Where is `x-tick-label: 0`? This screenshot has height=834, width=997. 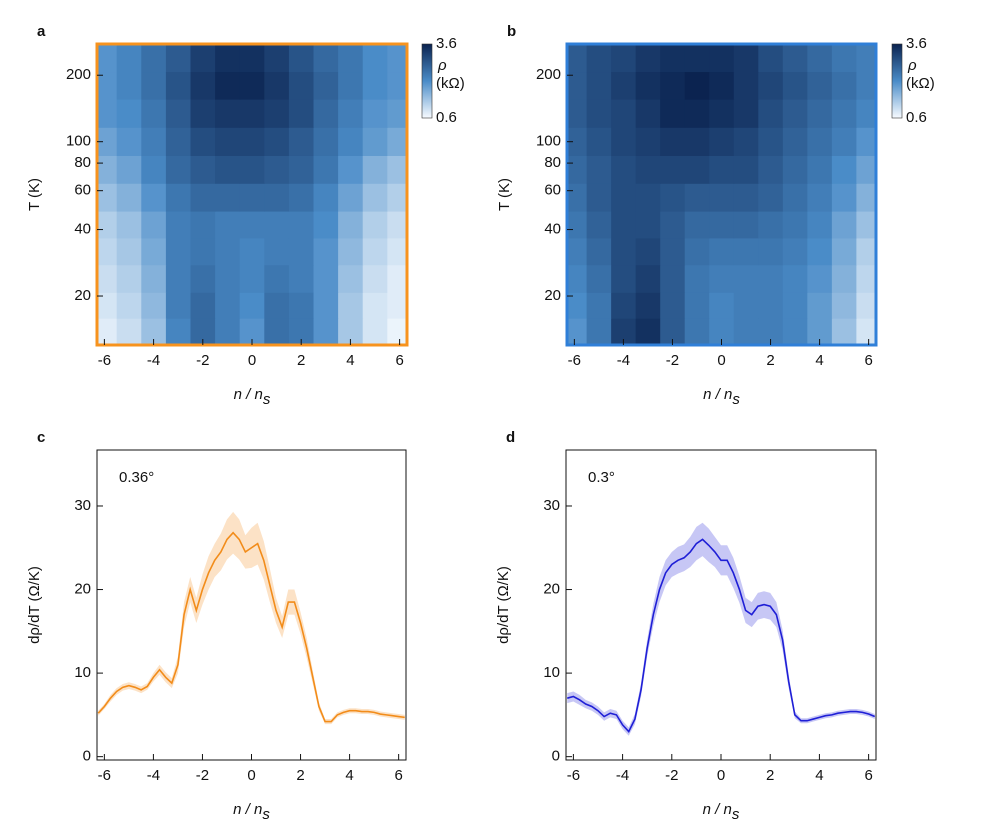
x-tick-label: 0 is located at coordinates (721, 775).